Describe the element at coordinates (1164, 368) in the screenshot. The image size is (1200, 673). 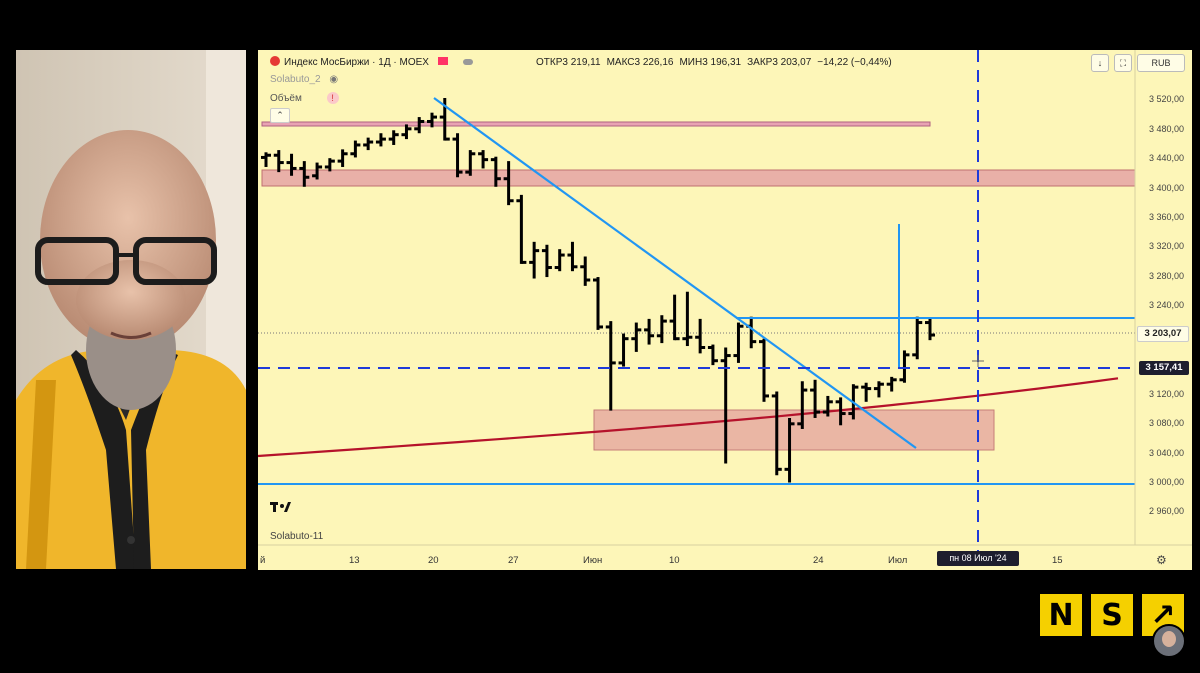
I see `crosshair-price-tag: 3 157,41` at that location.